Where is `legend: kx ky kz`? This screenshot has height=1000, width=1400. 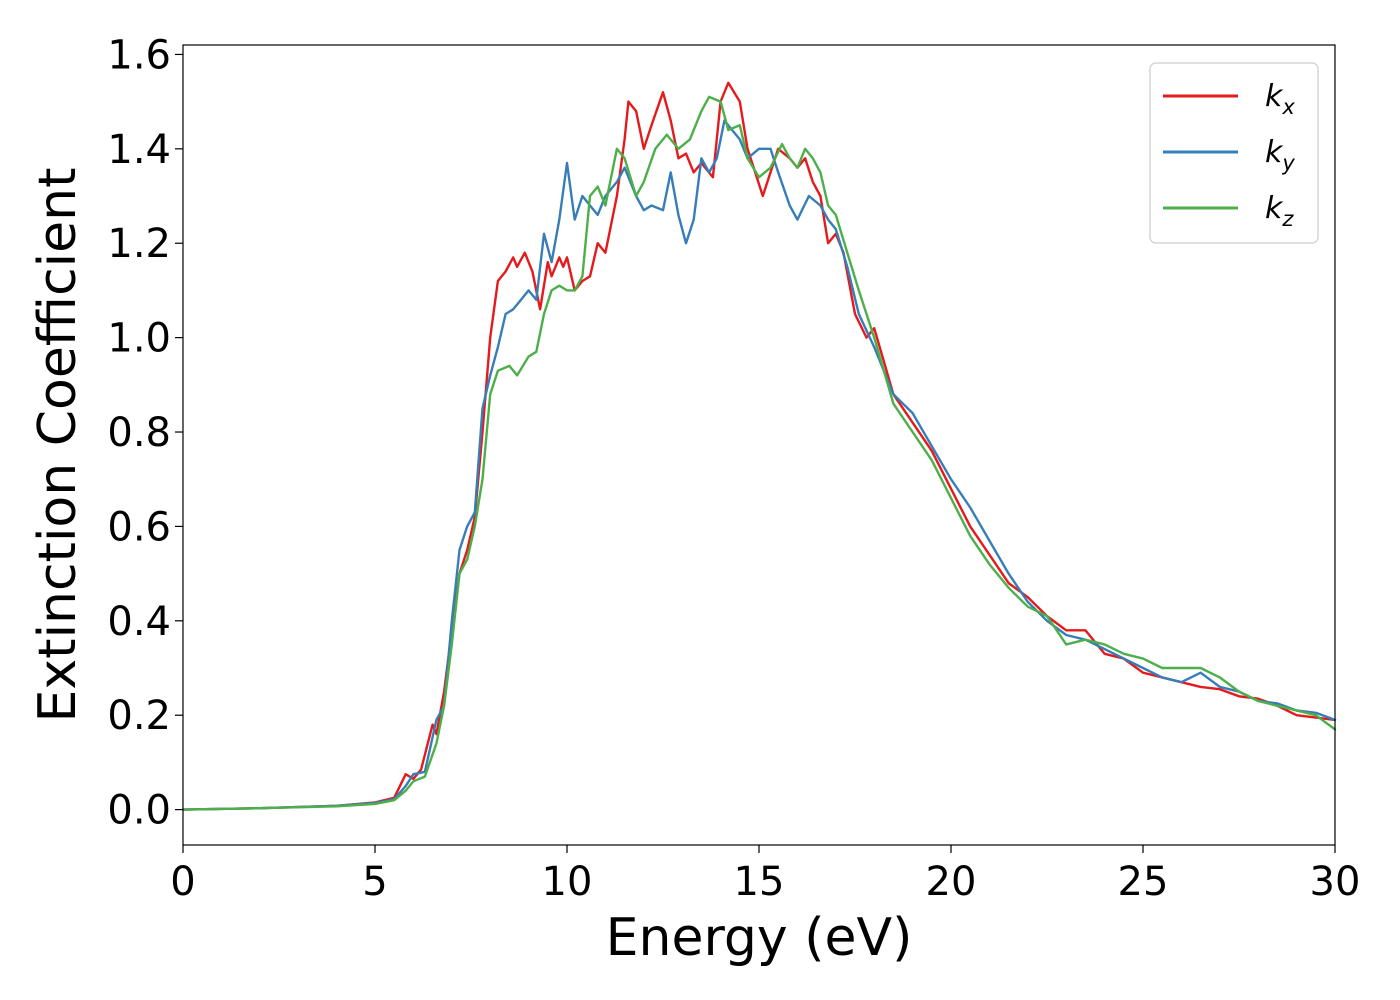
legend: kx ky kz is located at coordinates (1234, 153).